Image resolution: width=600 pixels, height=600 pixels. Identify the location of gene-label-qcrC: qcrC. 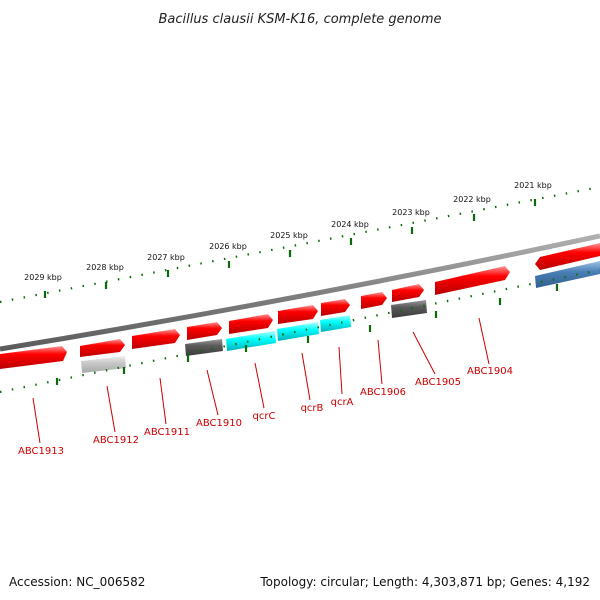
(264, 416).